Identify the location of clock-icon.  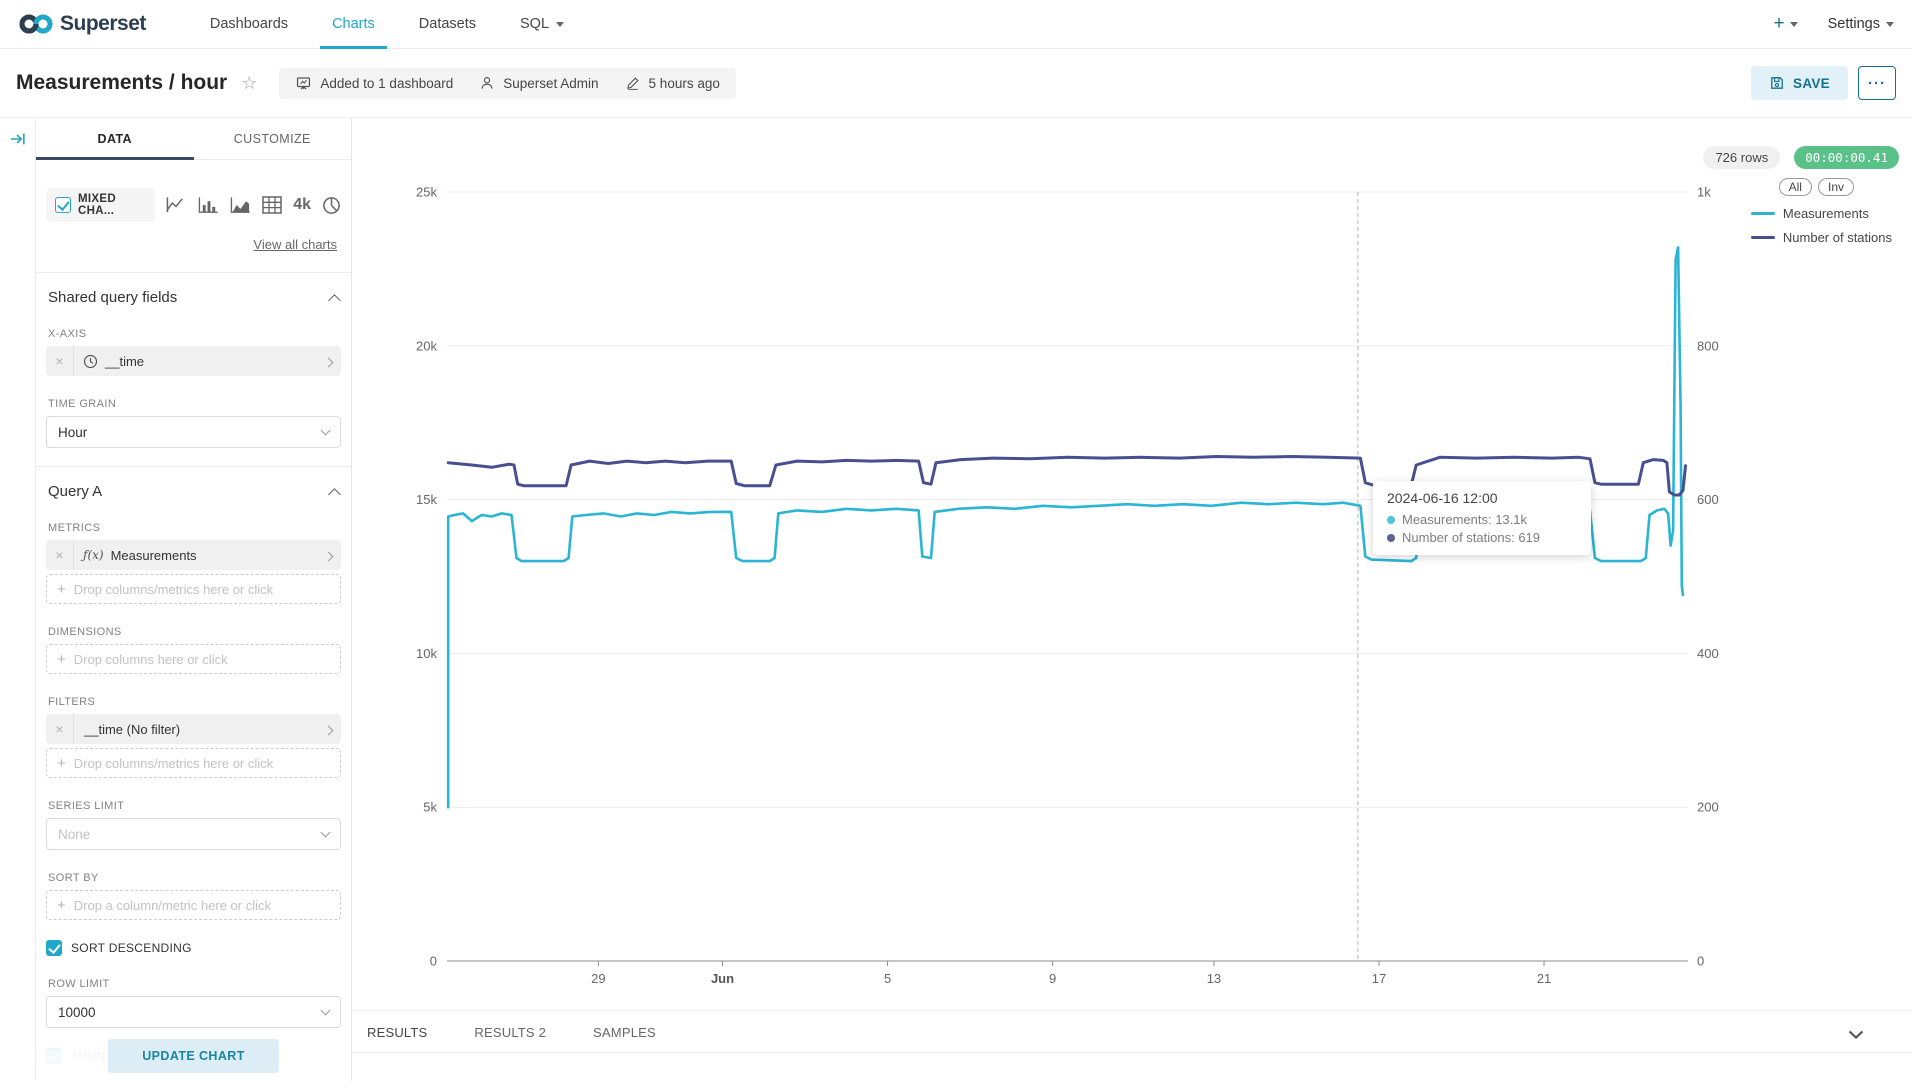
(90, 361).